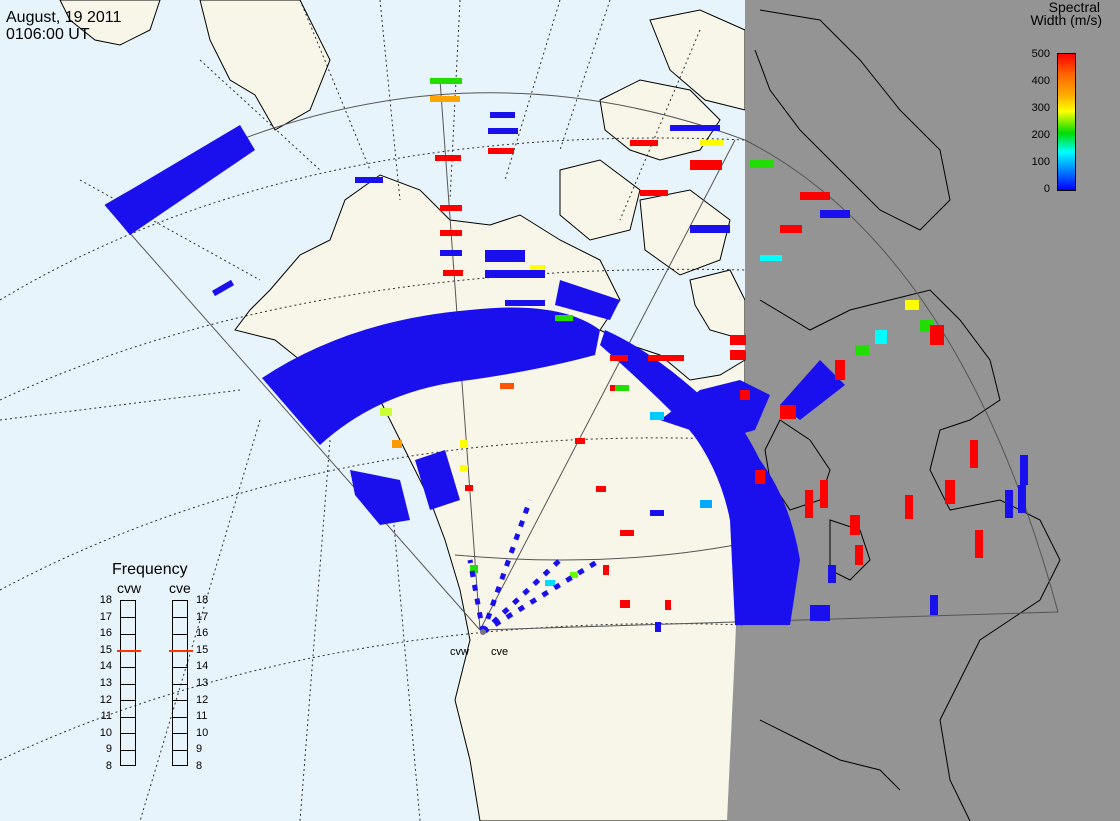  I want to click on frequency-title: Frequency, so click(150, 569).